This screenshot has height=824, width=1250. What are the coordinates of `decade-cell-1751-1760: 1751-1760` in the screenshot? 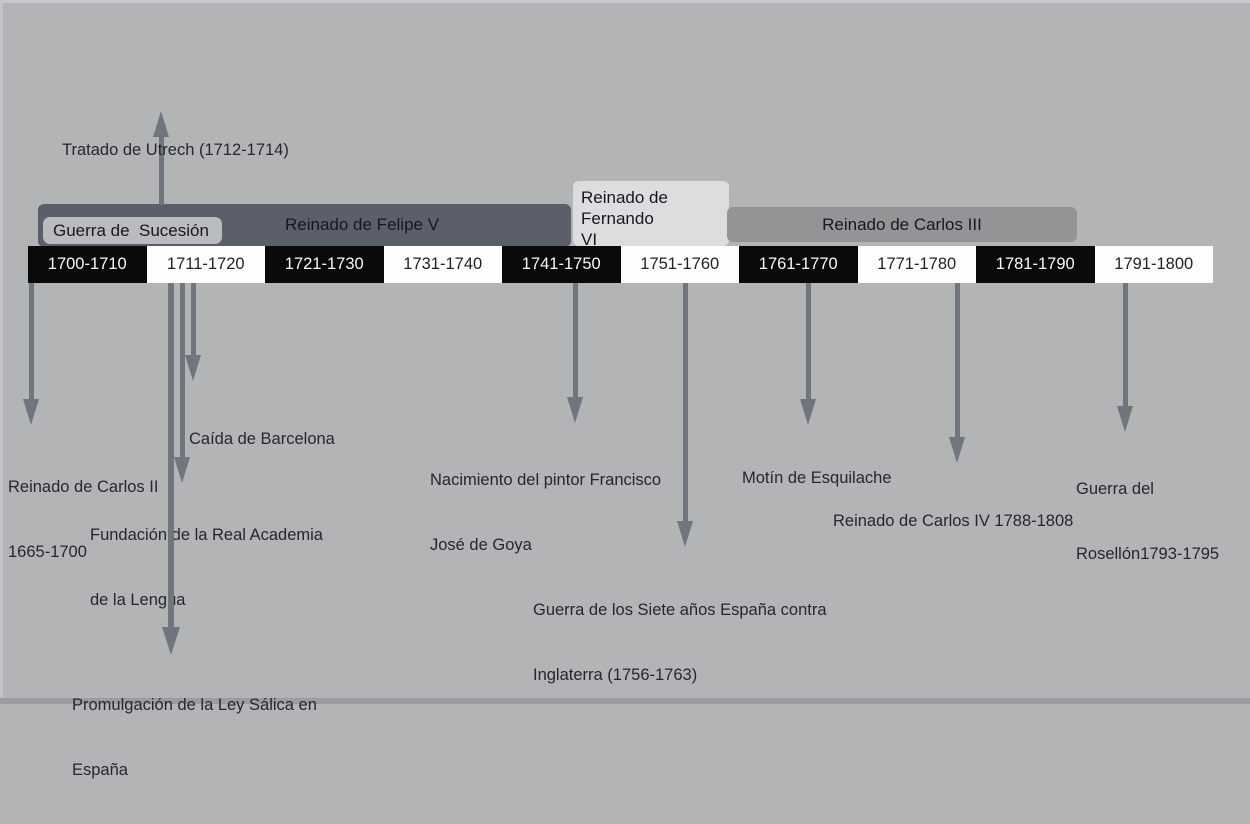 It's located at (679, 264).